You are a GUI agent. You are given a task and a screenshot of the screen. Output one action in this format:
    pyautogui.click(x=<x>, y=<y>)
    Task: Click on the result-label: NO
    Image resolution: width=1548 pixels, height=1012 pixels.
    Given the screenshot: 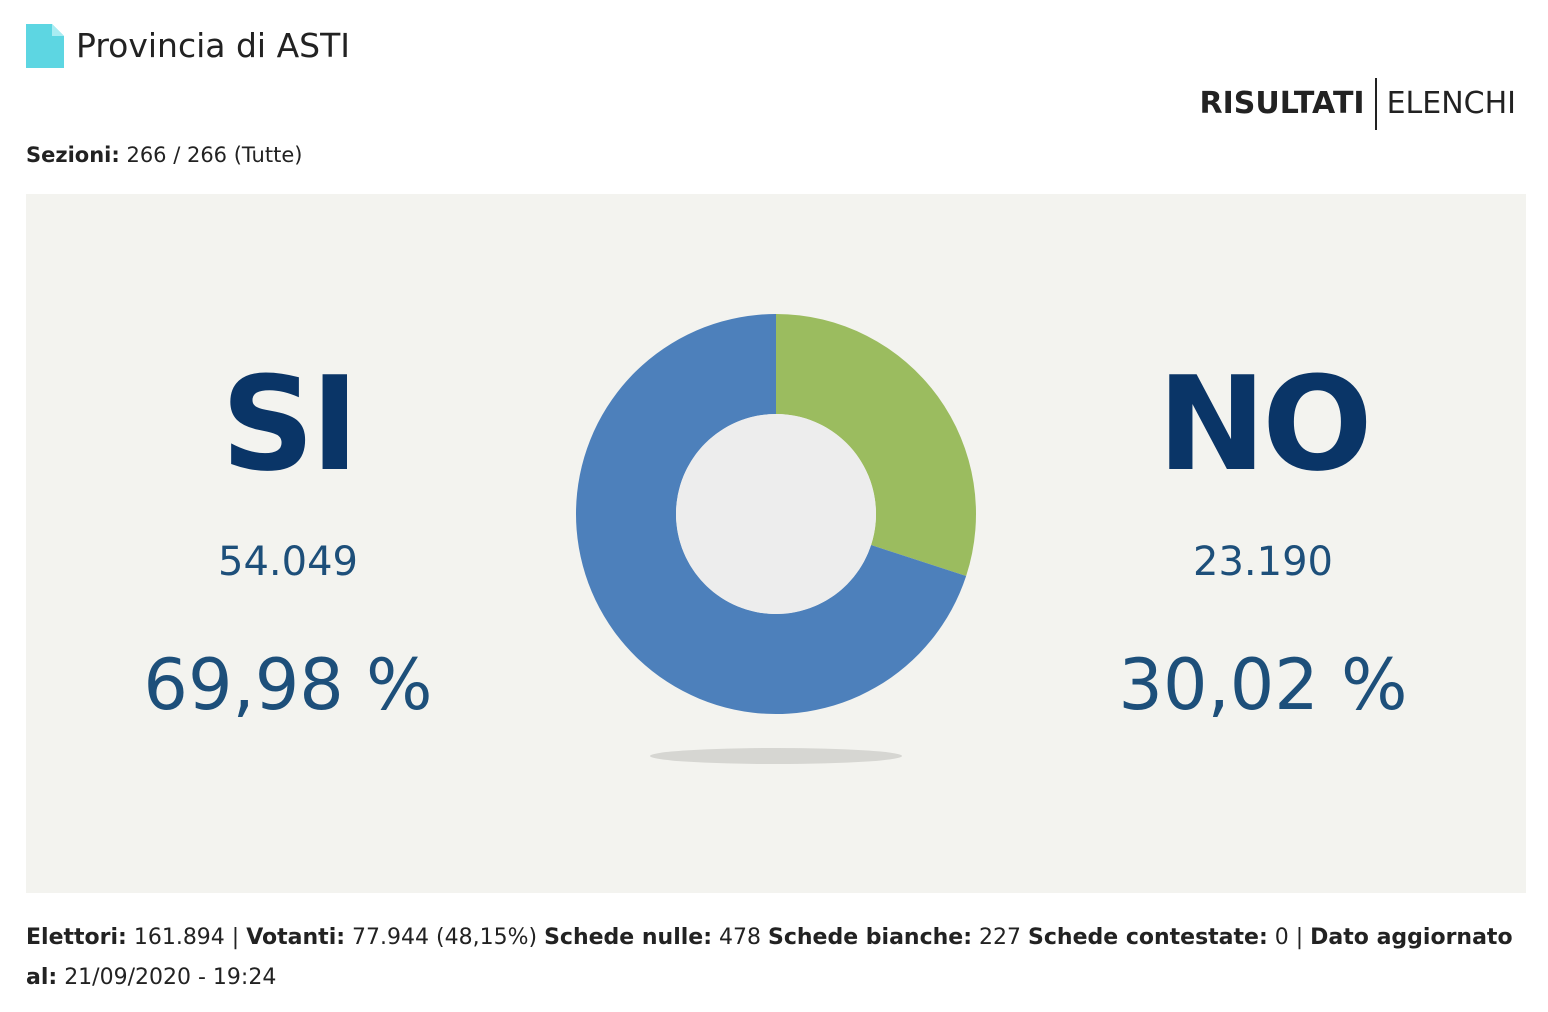 What is the action you would take?
    pyautogui.click(x=1264, y=424)
    